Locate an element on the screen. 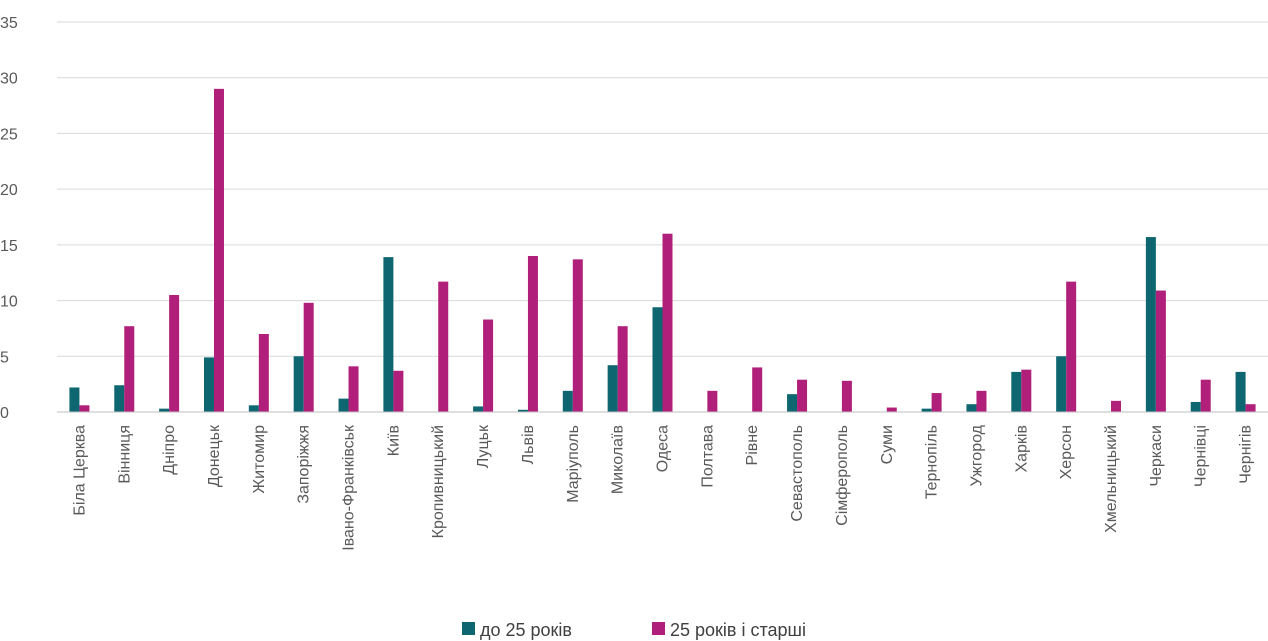 The height and width of the screenshot is (641, 1268). y-axis: 0 5 10 15 20 25 30 35 is located at coordinates (9, 218).